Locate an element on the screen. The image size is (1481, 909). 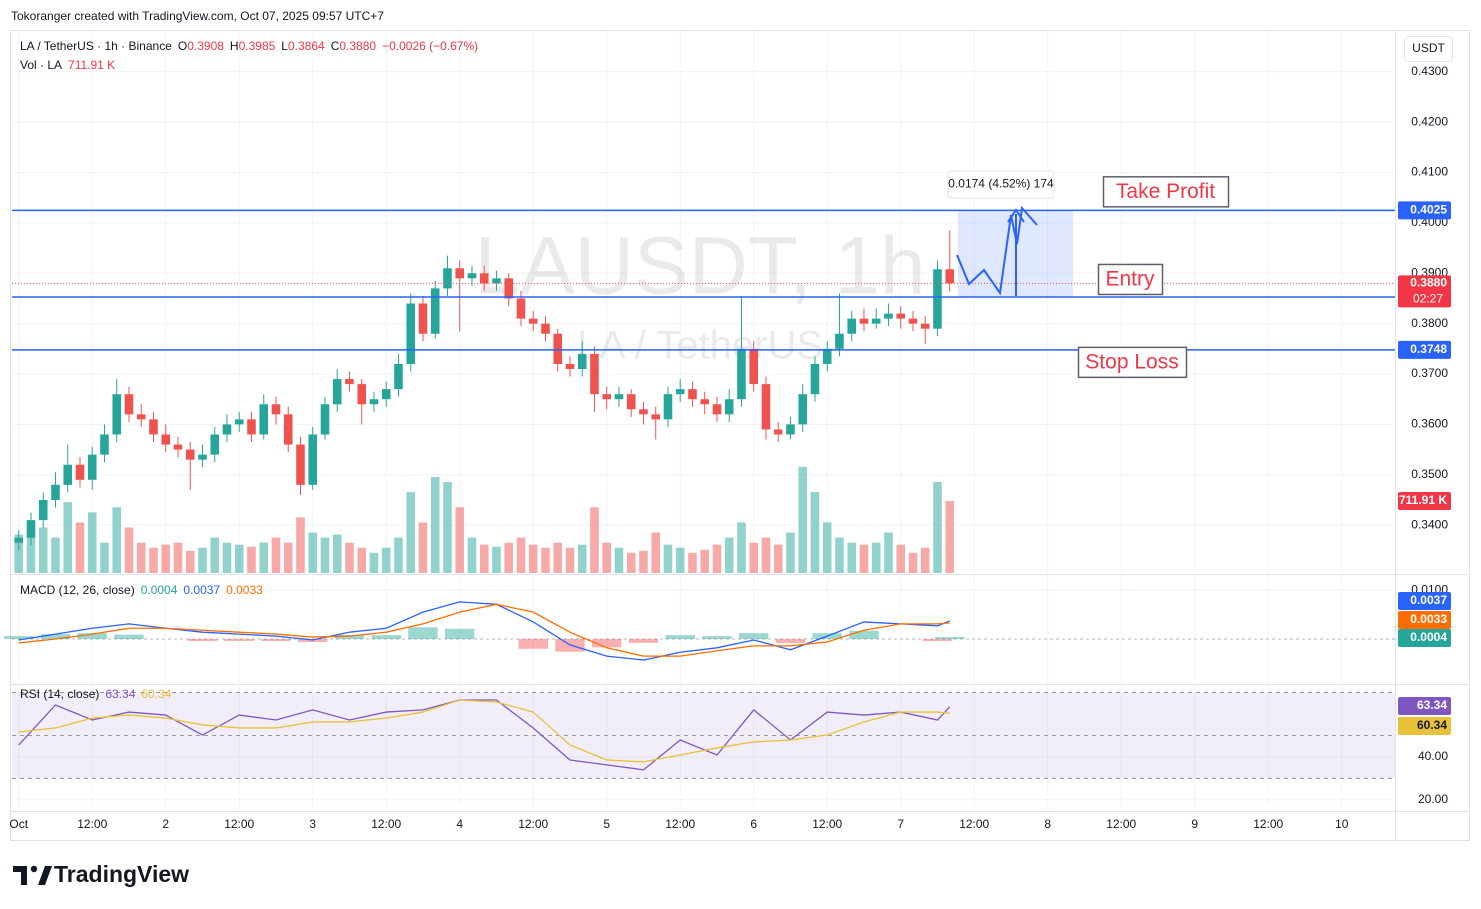
level-name: Stop Loss is located at coordinates (1131, 361).